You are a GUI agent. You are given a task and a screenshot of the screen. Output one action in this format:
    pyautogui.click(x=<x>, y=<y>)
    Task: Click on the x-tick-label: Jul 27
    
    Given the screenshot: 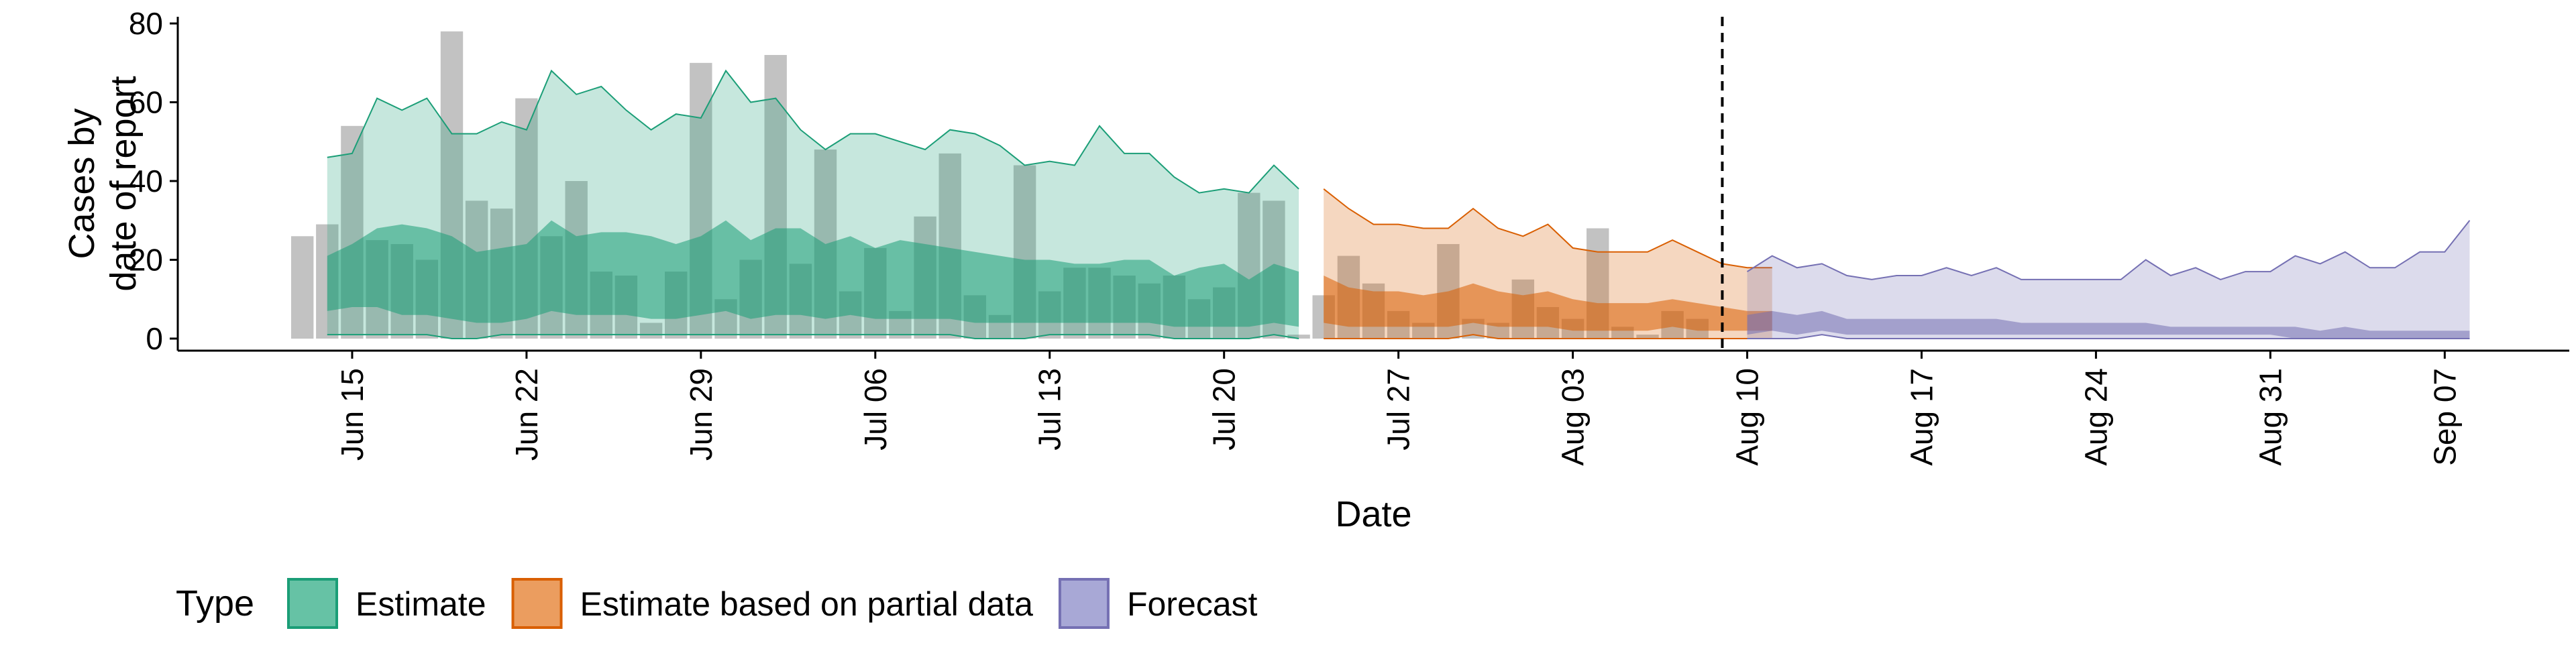 What is the action you would take?
    pyautogui.click(x=1398, y=410)
    